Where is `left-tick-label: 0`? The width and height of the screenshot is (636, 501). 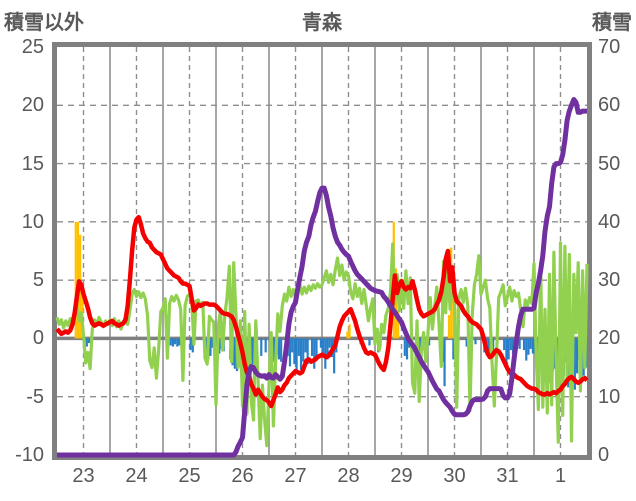
left-tick-label: 0 is located at coordinates (38, 338).